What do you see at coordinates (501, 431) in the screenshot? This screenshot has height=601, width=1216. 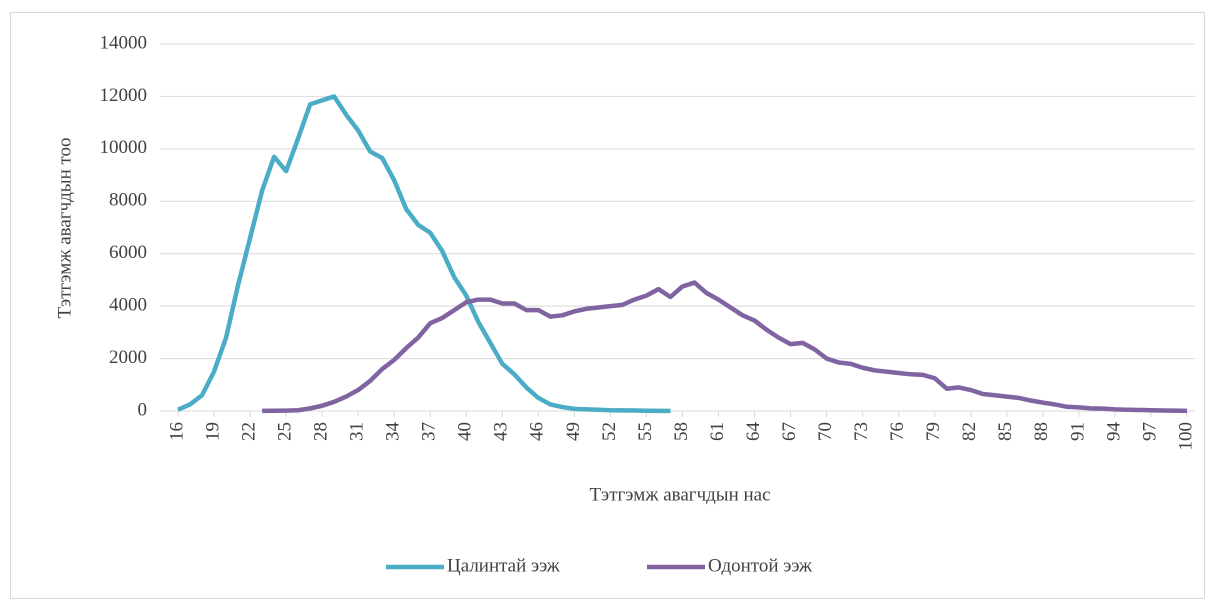 I see `x-tick-label: 43` at bounding box center [501, 431].